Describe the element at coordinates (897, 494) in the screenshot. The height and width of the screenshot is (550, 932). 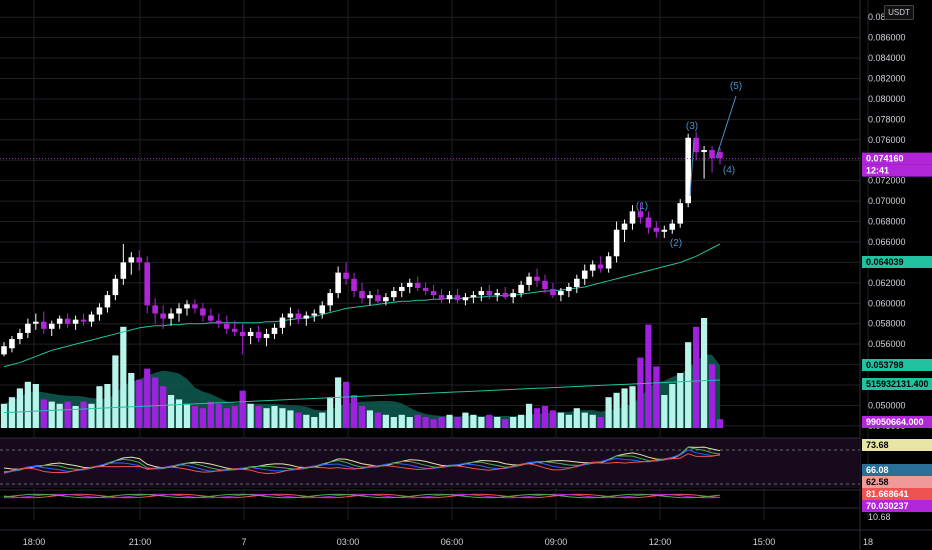
I see `osc-tag-1-bg` at that location.